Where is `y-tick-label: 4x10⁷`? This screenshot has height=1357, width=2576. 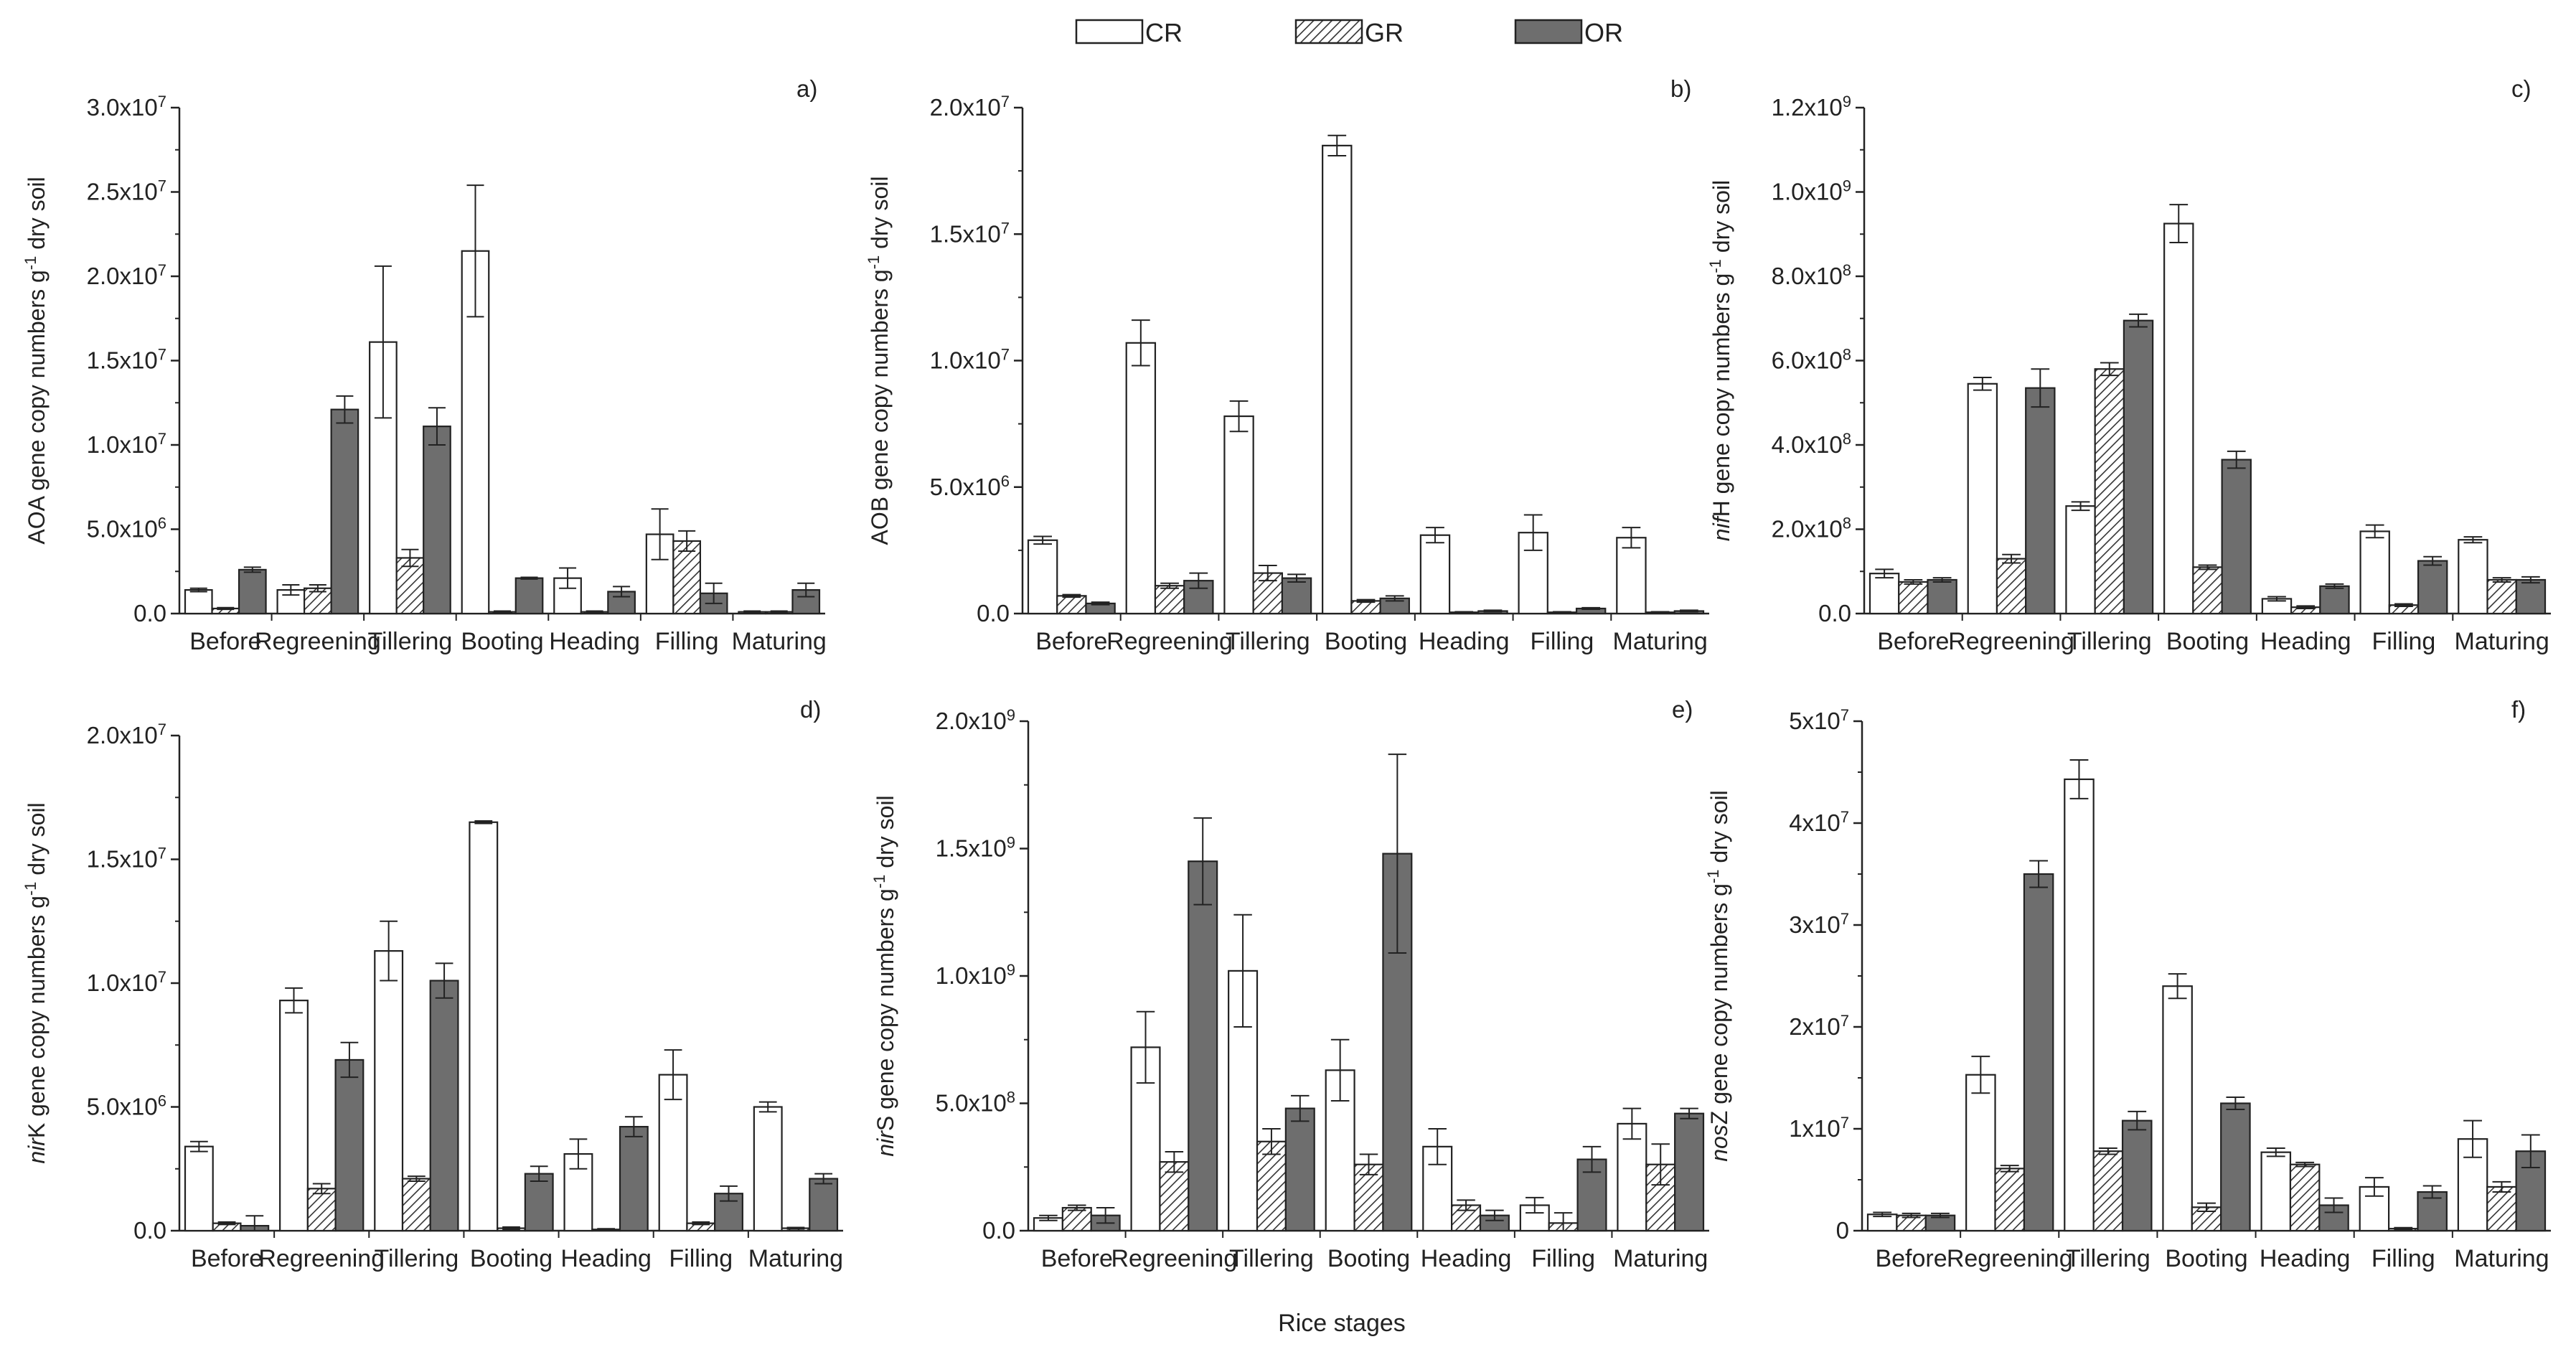 y-tick-label: 4x10⁷ is located at coordinates (1819, 822).